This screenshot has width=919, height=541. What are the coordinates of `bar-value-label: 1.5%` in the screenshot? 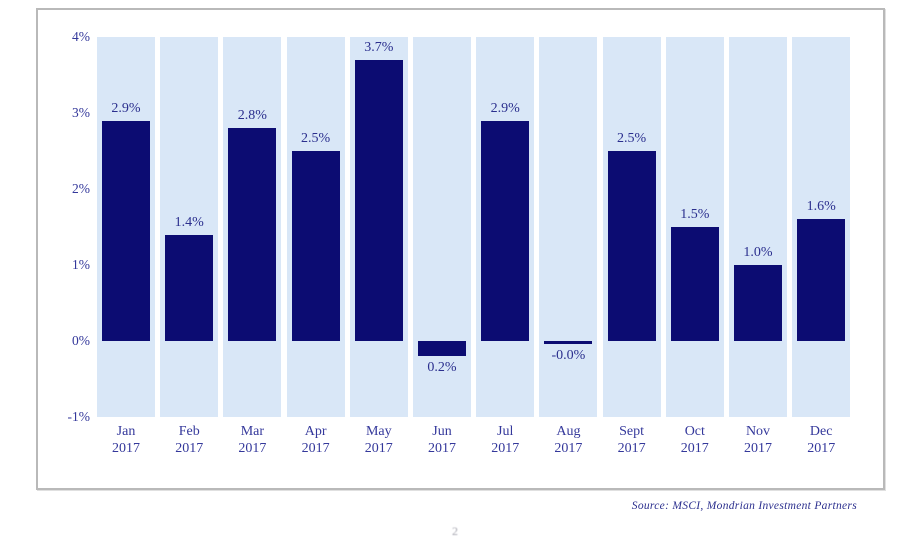 It's located at (695, 214).